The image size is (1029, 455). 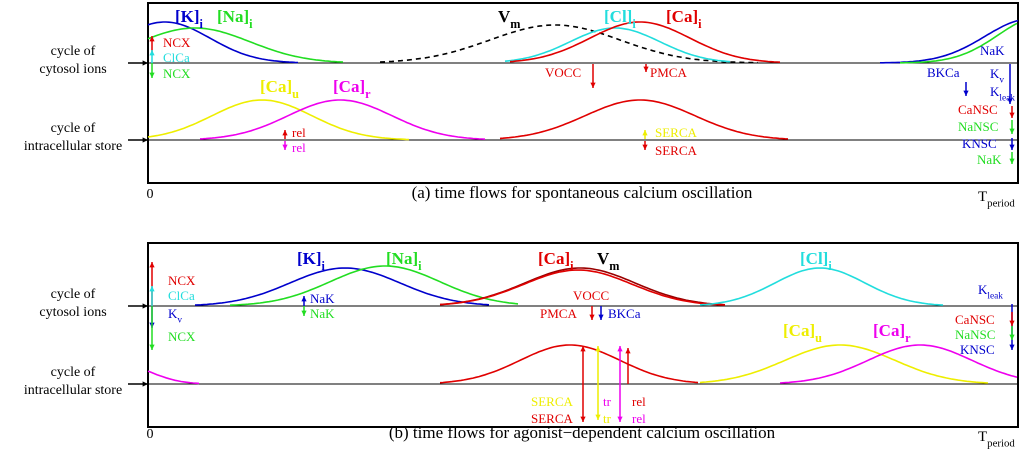 What do you see at coordinates (1001, 443) in the screenshot?
I see `label-sub: period` at bounding box center [1001, 443].